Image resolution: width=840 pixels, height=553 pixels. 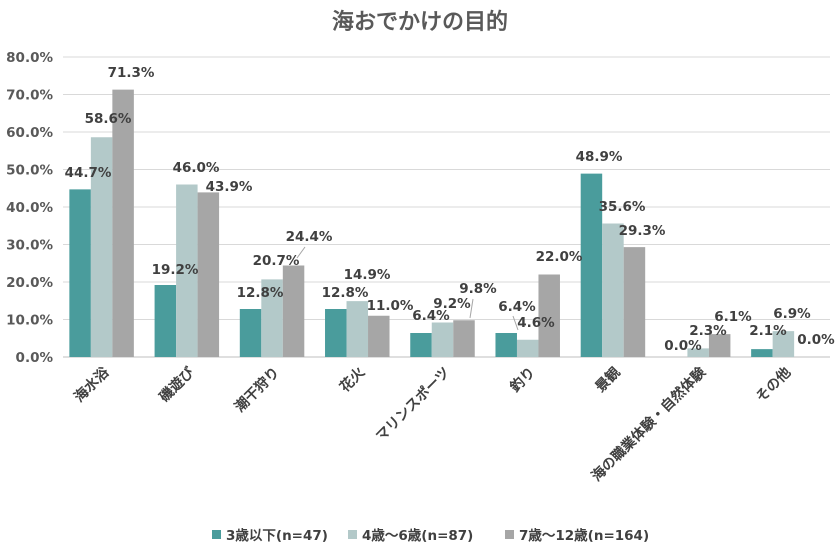 I want to click on legend-label: 4歳〜6歳(n=87), so click(x=417, y=535).